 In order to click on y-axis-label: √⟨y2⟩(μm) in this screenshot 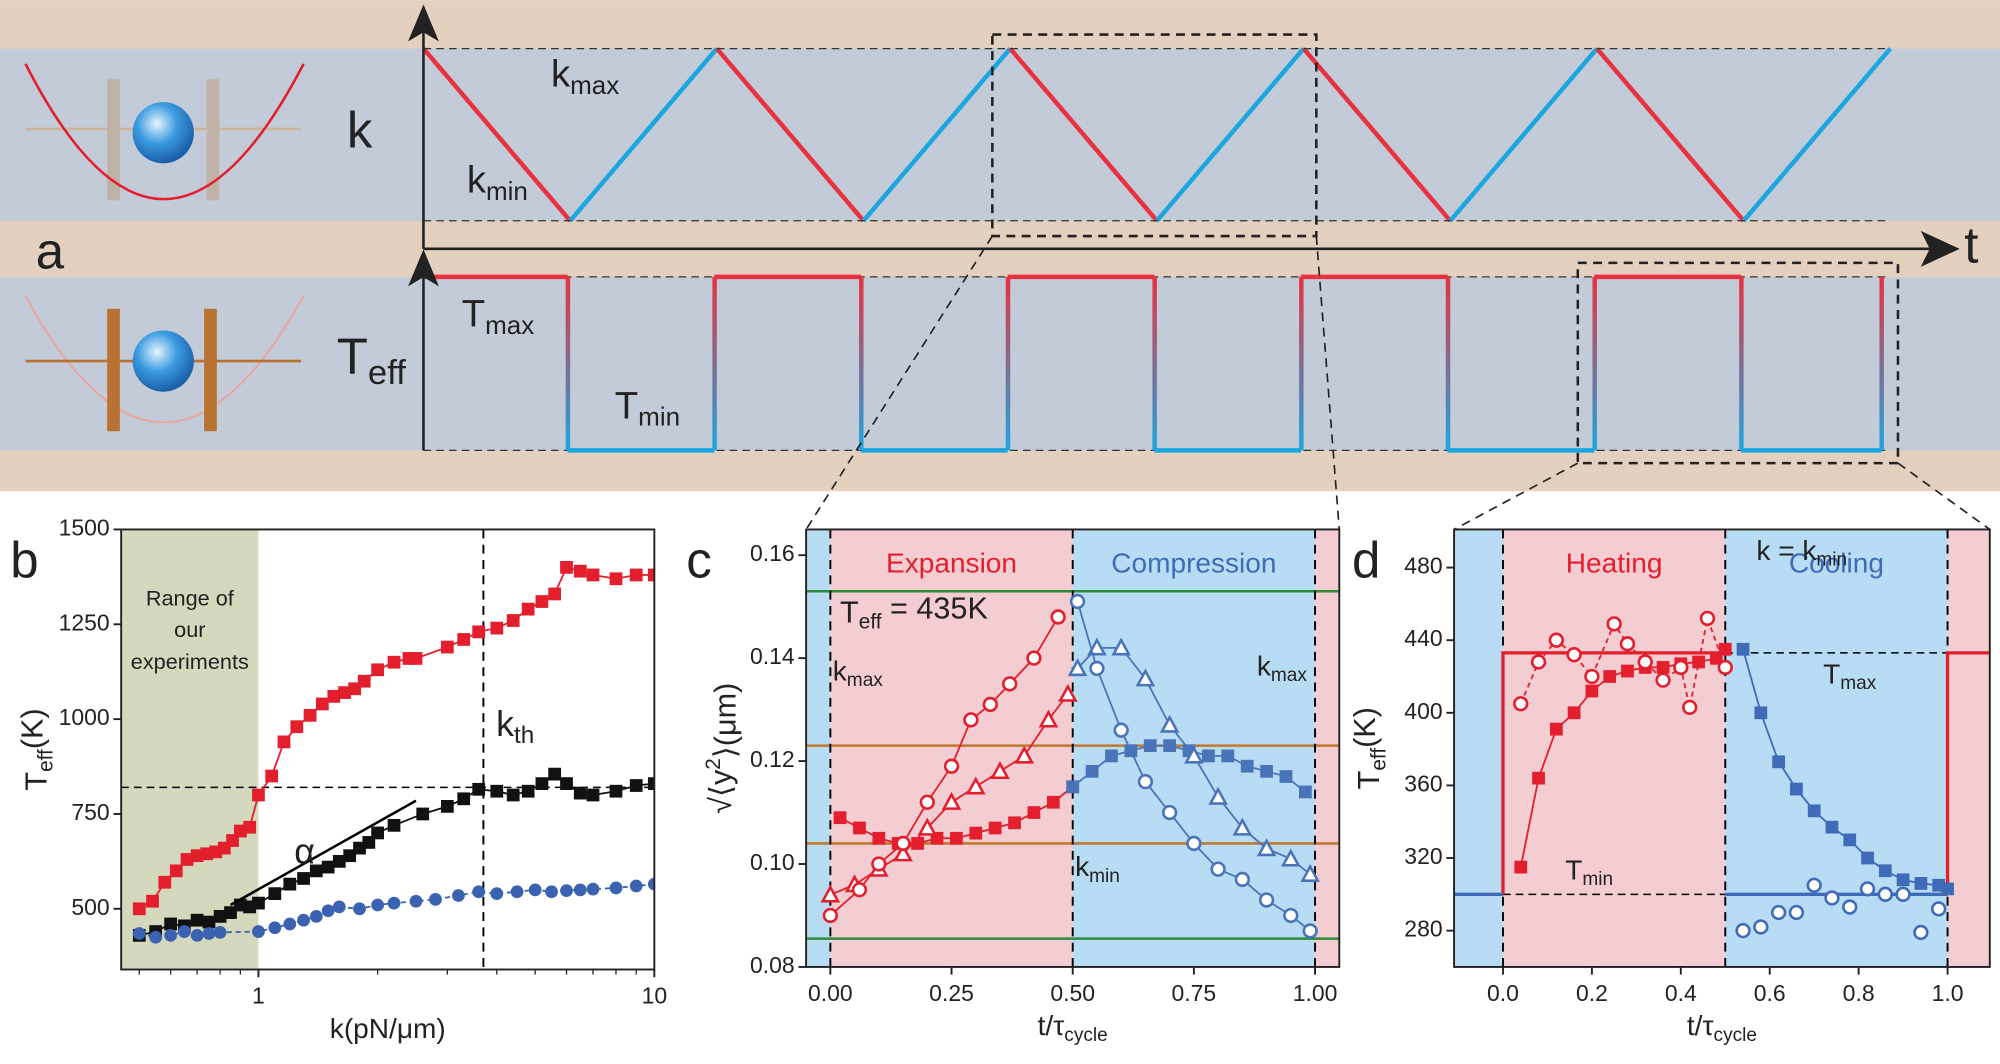, I will do `click(721, 748)`.